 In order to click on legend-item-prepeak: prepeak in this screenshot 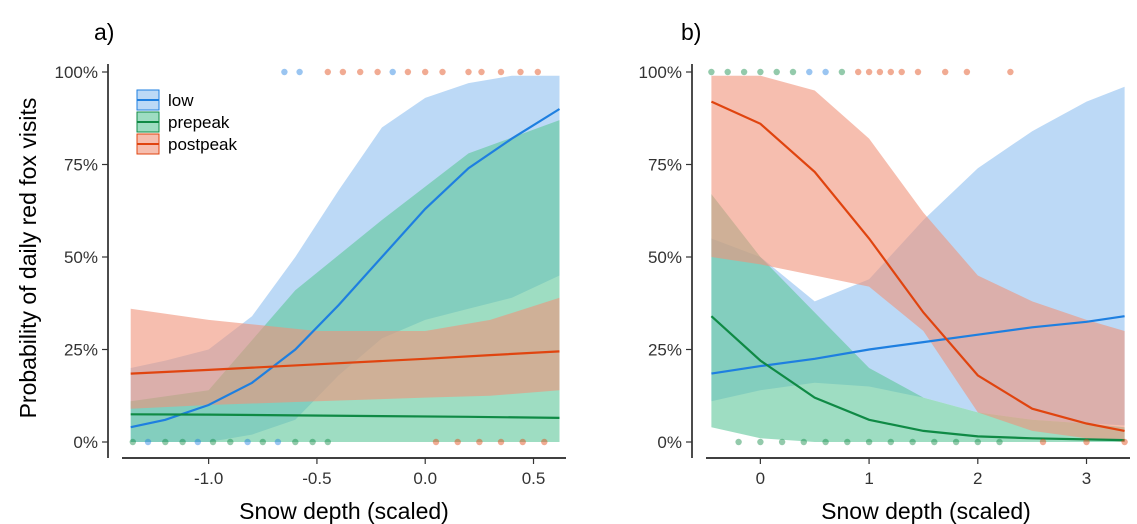, I will do `click(183, 122)`.